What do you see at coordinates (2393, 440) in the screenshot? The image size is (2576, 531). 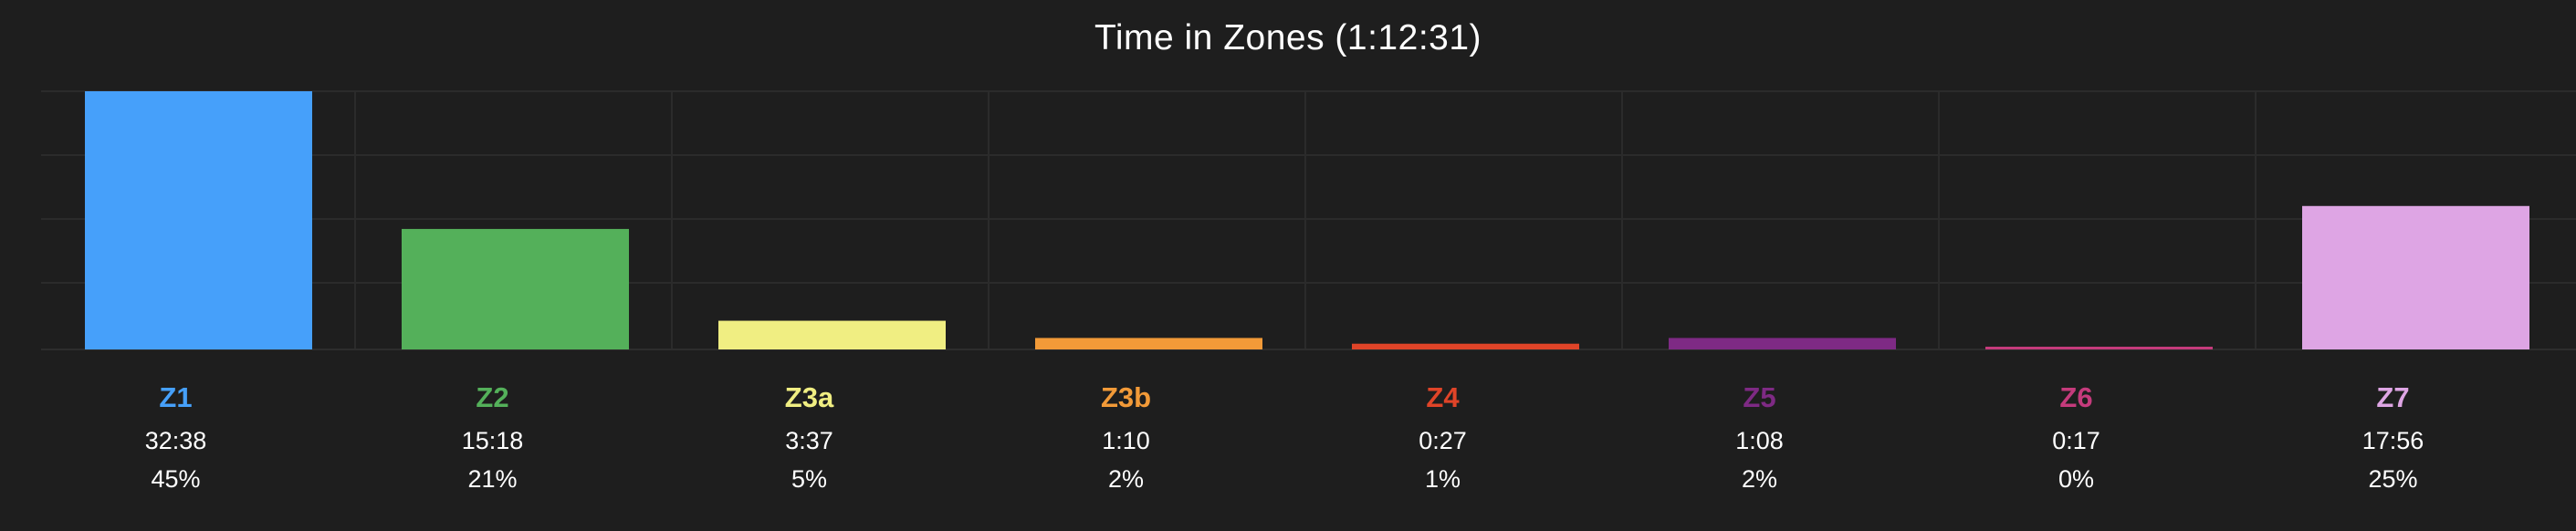 I see `zone-time-z7: 17:56` at bounding box center [2393, 440].